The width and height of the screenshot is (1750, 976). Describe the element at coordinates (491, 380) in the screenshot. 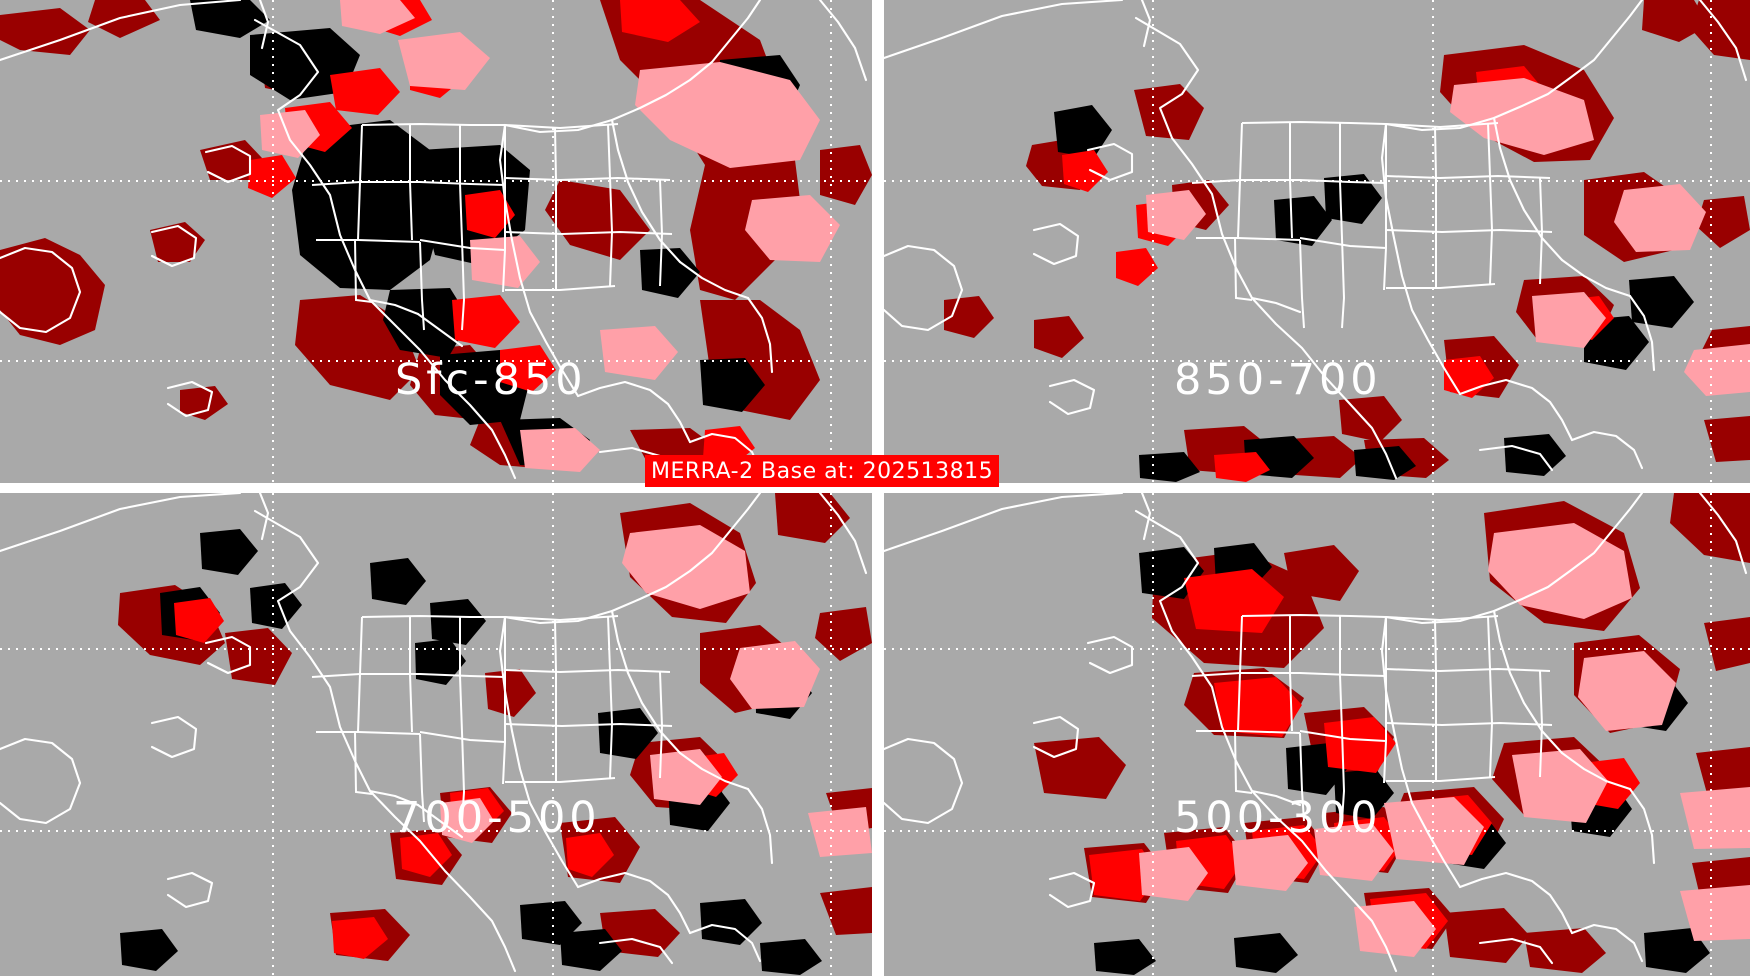

I see `panel-label-sfc-850: Sfc-850` at that location.